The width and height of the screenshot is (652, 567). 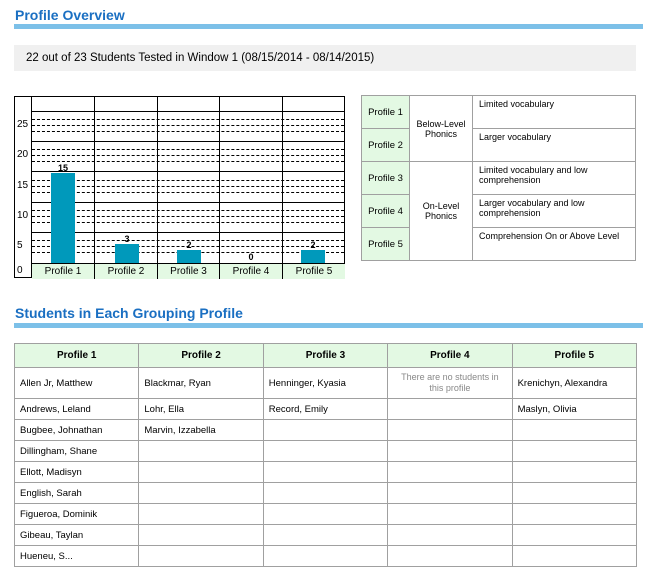 What do you see at coordinates (23, 124) in the screenshot?
I see `y-tick: 25` at bounding box center [23, 124].